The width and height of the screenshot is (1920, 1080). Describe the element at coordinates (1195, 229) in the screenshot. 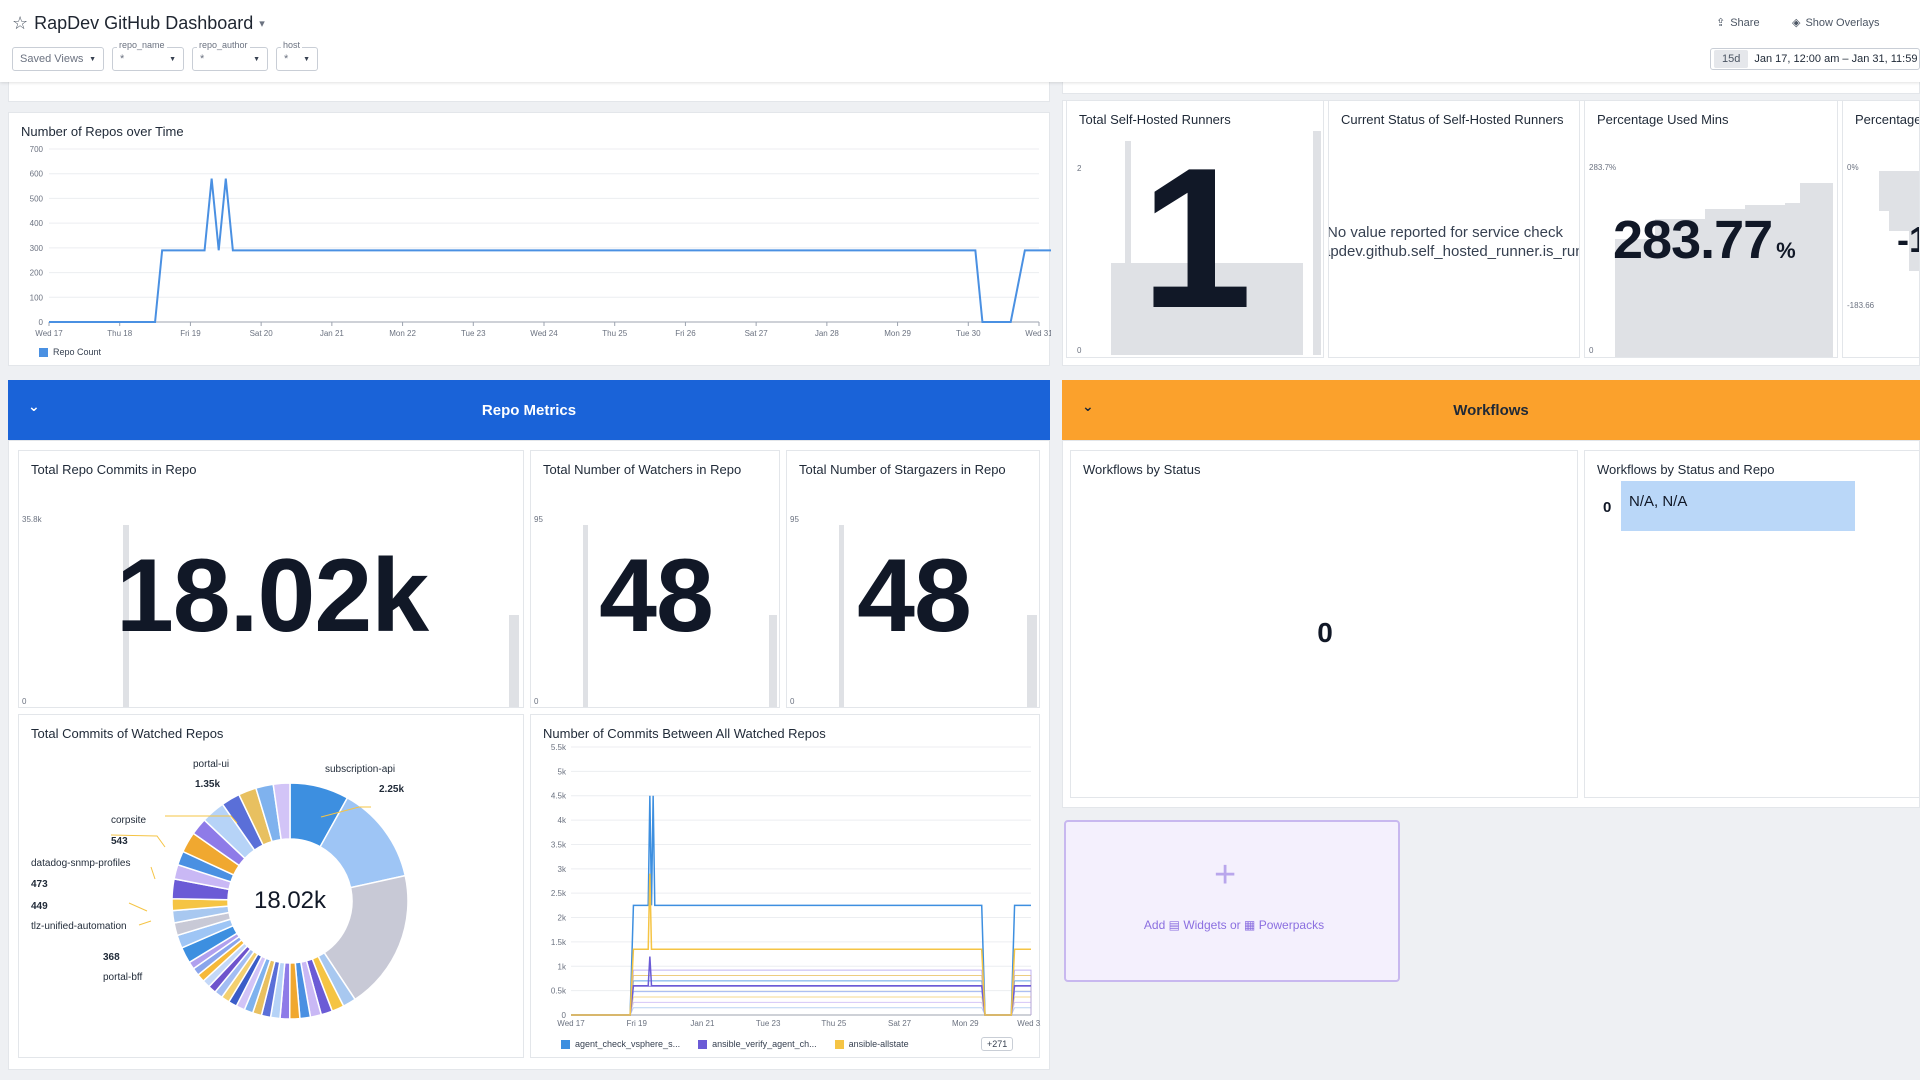

I see `total-self-hosted-runners-widget: Total Self-Hosted Runners 2 0 1` at that location.